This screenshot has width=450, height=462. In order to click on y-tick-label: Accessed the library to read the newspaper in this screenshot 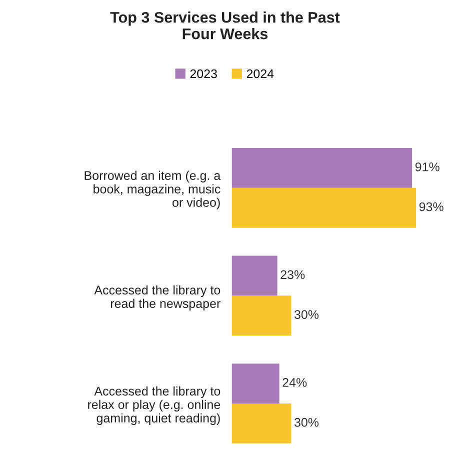, I will do `click(157, 297)`.